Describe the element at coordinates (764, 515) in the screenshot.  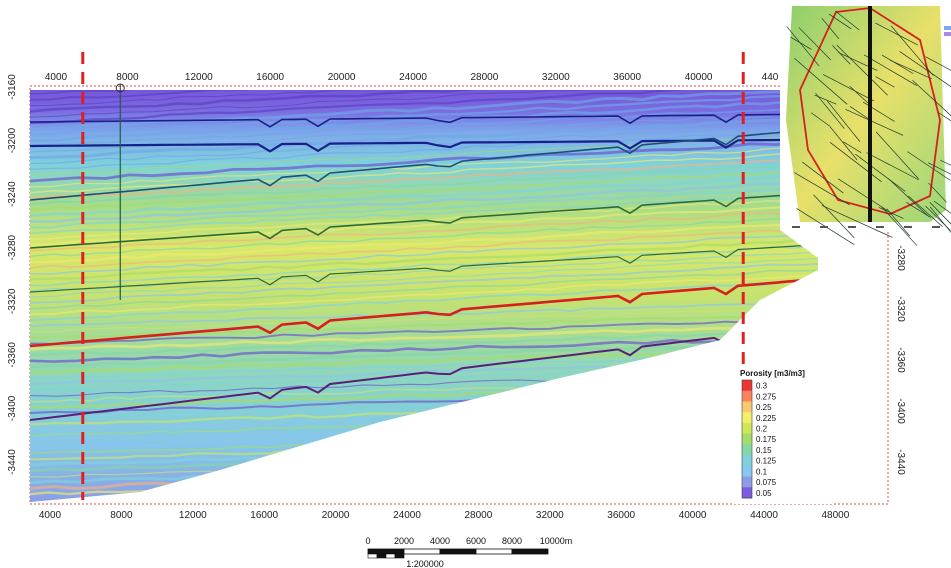
I see `bottom-tick-label: 44000` at that location.